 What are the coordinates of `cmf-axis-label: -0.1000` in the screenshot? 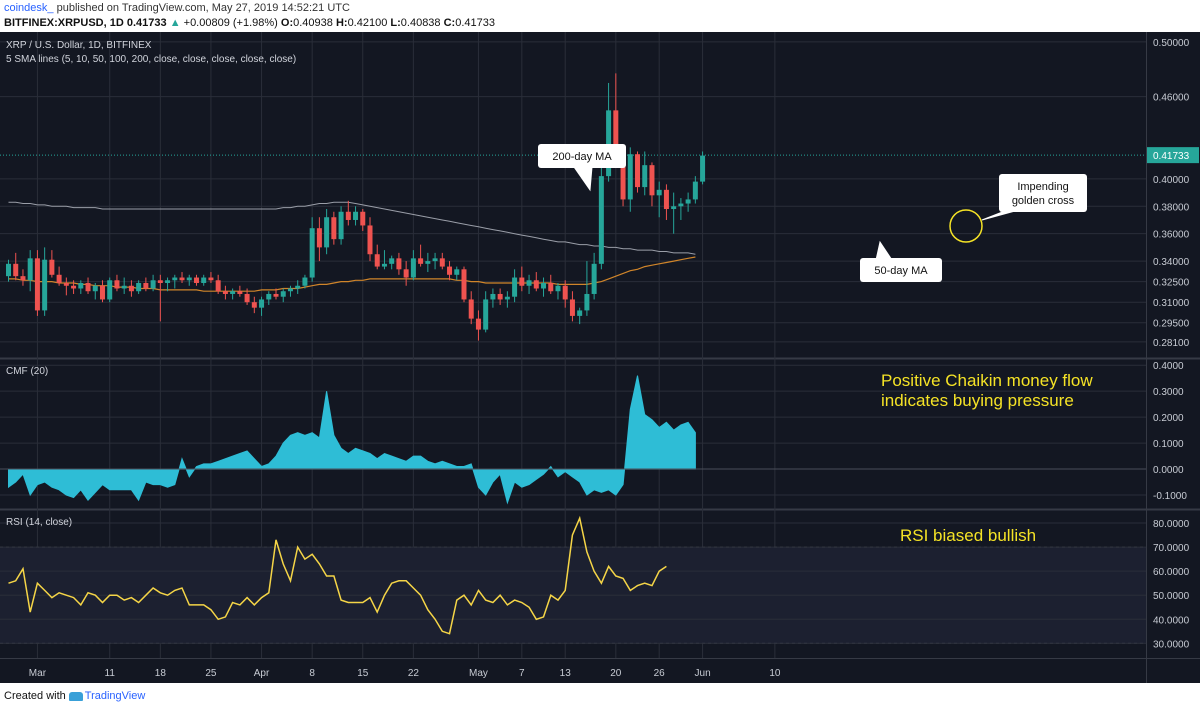 It's located at (1170, 496).